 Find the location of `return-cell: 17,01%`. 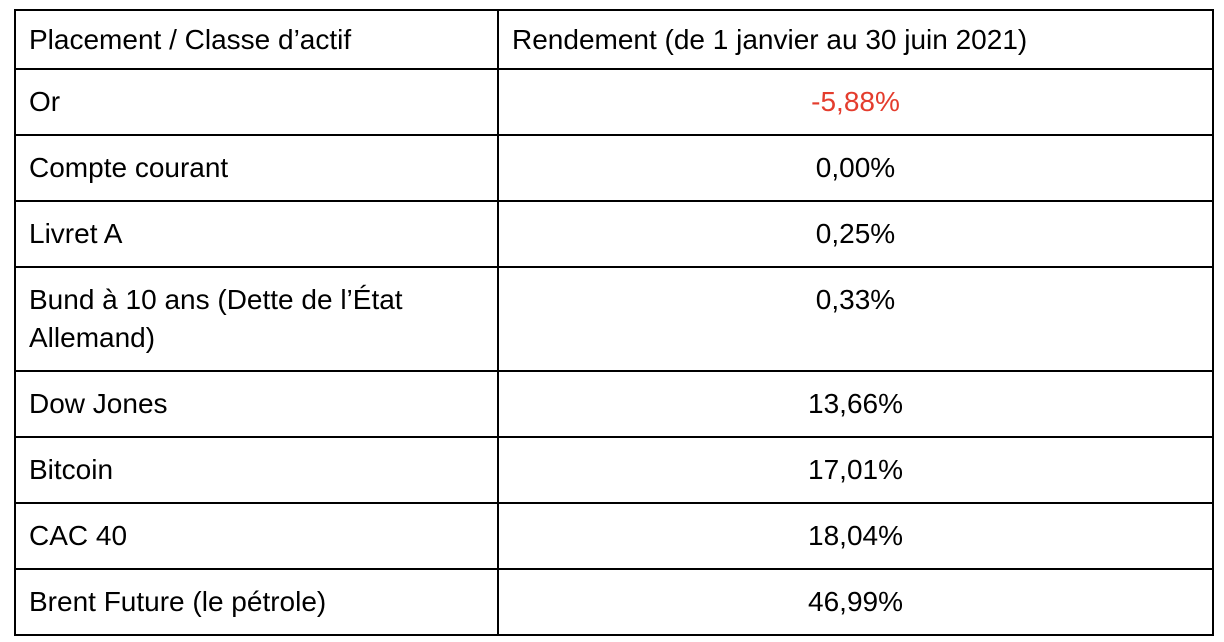

return-cell: 17,01% is located at coordinates (855, 470).